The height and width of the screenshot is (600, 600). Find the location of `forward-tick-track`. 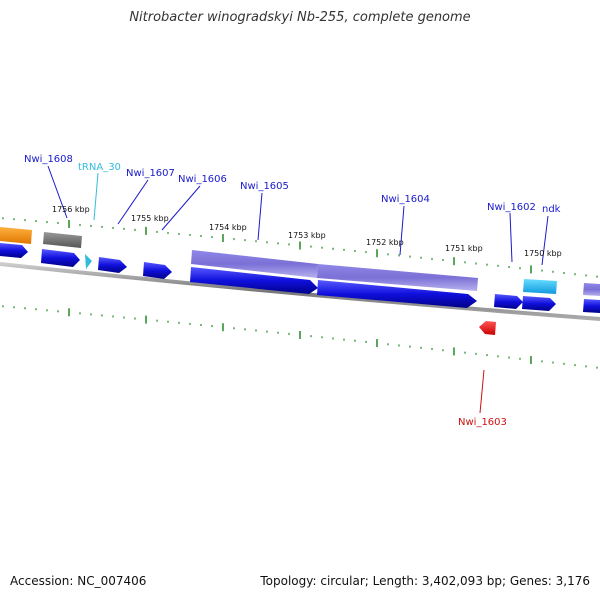

forward-tick-track is located at coordinates (300, 247).